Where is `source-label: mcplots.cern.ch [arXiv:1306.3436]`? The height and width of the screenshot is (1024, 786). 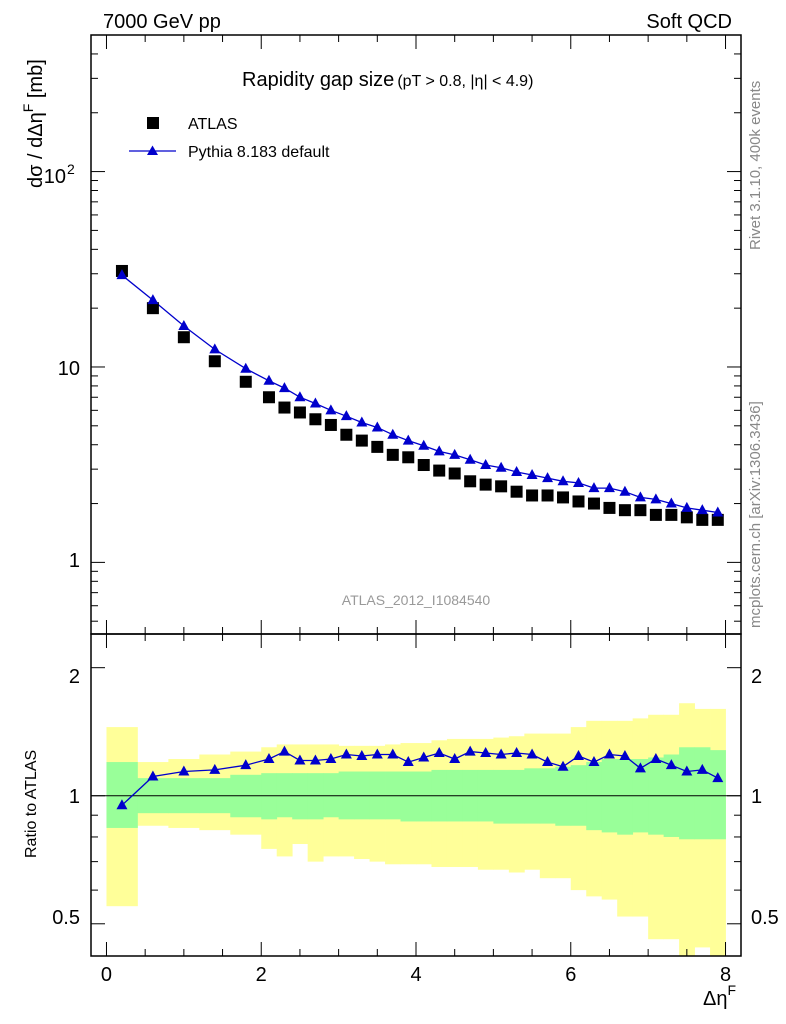
source-label: mcplots.cern.ch [arXiv:1306.3436] is located at coordinates (755, 514).